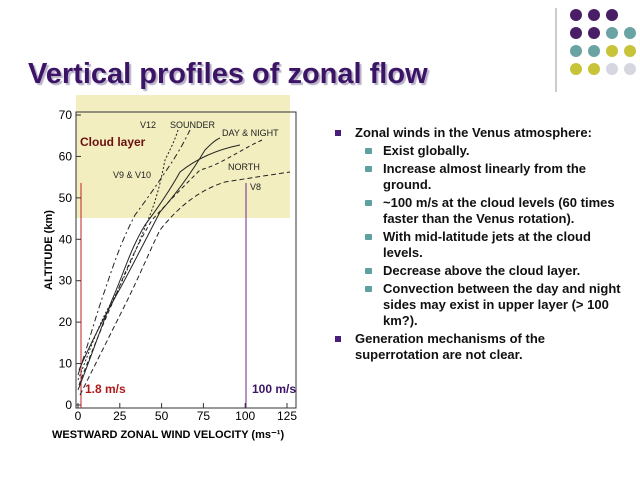 The width and height of the screenshot is (640, 480). Describe the element at coordinates (66, 281) in the screenshot. I see `y-tick-label: 30` at that location.